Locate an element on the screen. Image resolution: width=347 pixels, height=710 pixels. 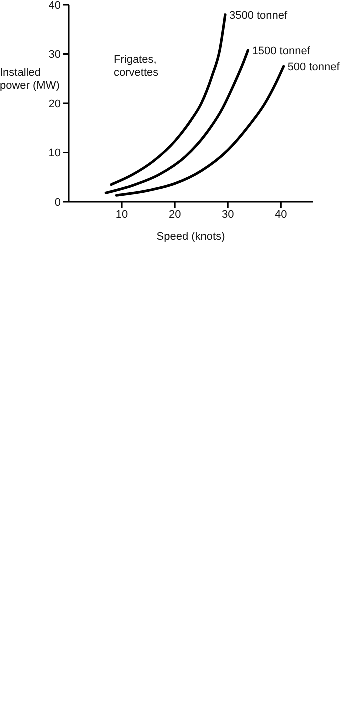
x-axis-title: Speed (knots) is located at coordinates (191, 237).